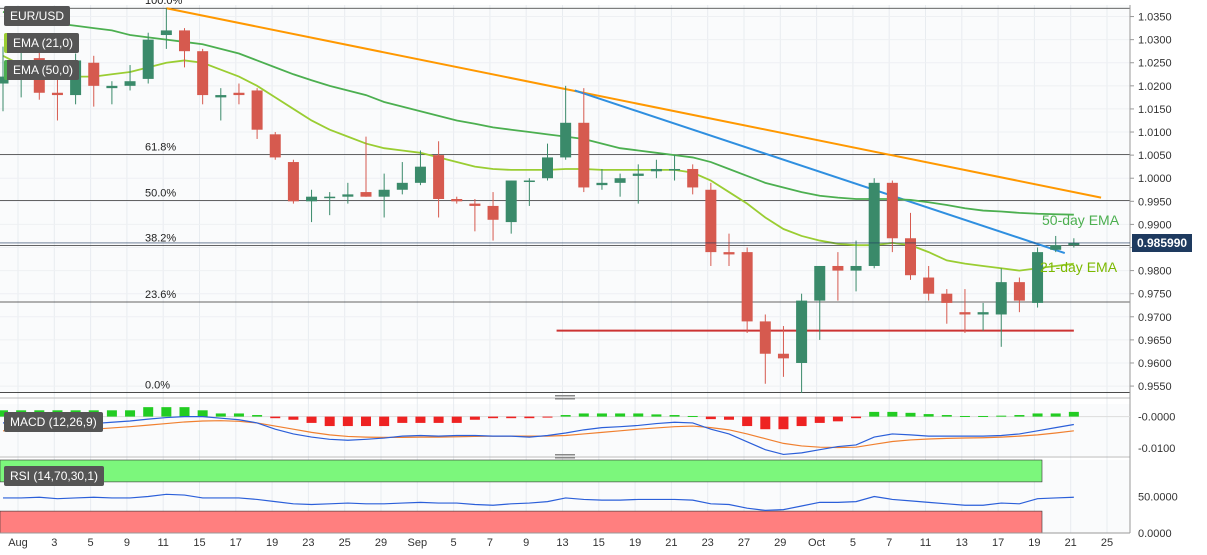 The width and height of the screenshot is (1207, 555). Describe the element at coordinates (962, 543) in the screenshot. I see `x-tick-label: 13` at that location.